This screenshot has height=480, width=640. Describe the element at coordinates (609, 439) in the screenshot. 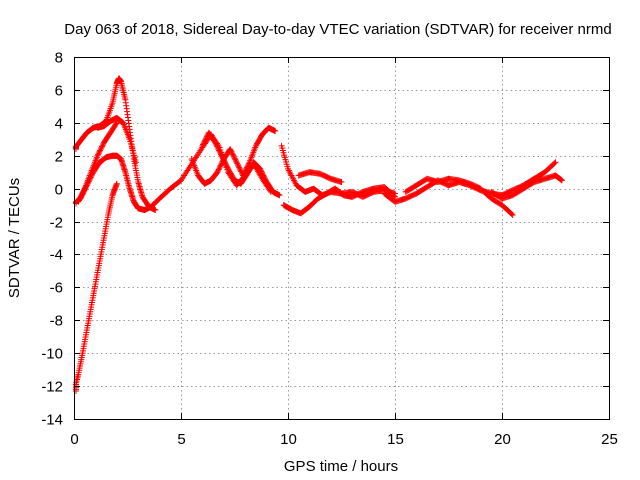

I see `x-tick-label: 25` at that location.